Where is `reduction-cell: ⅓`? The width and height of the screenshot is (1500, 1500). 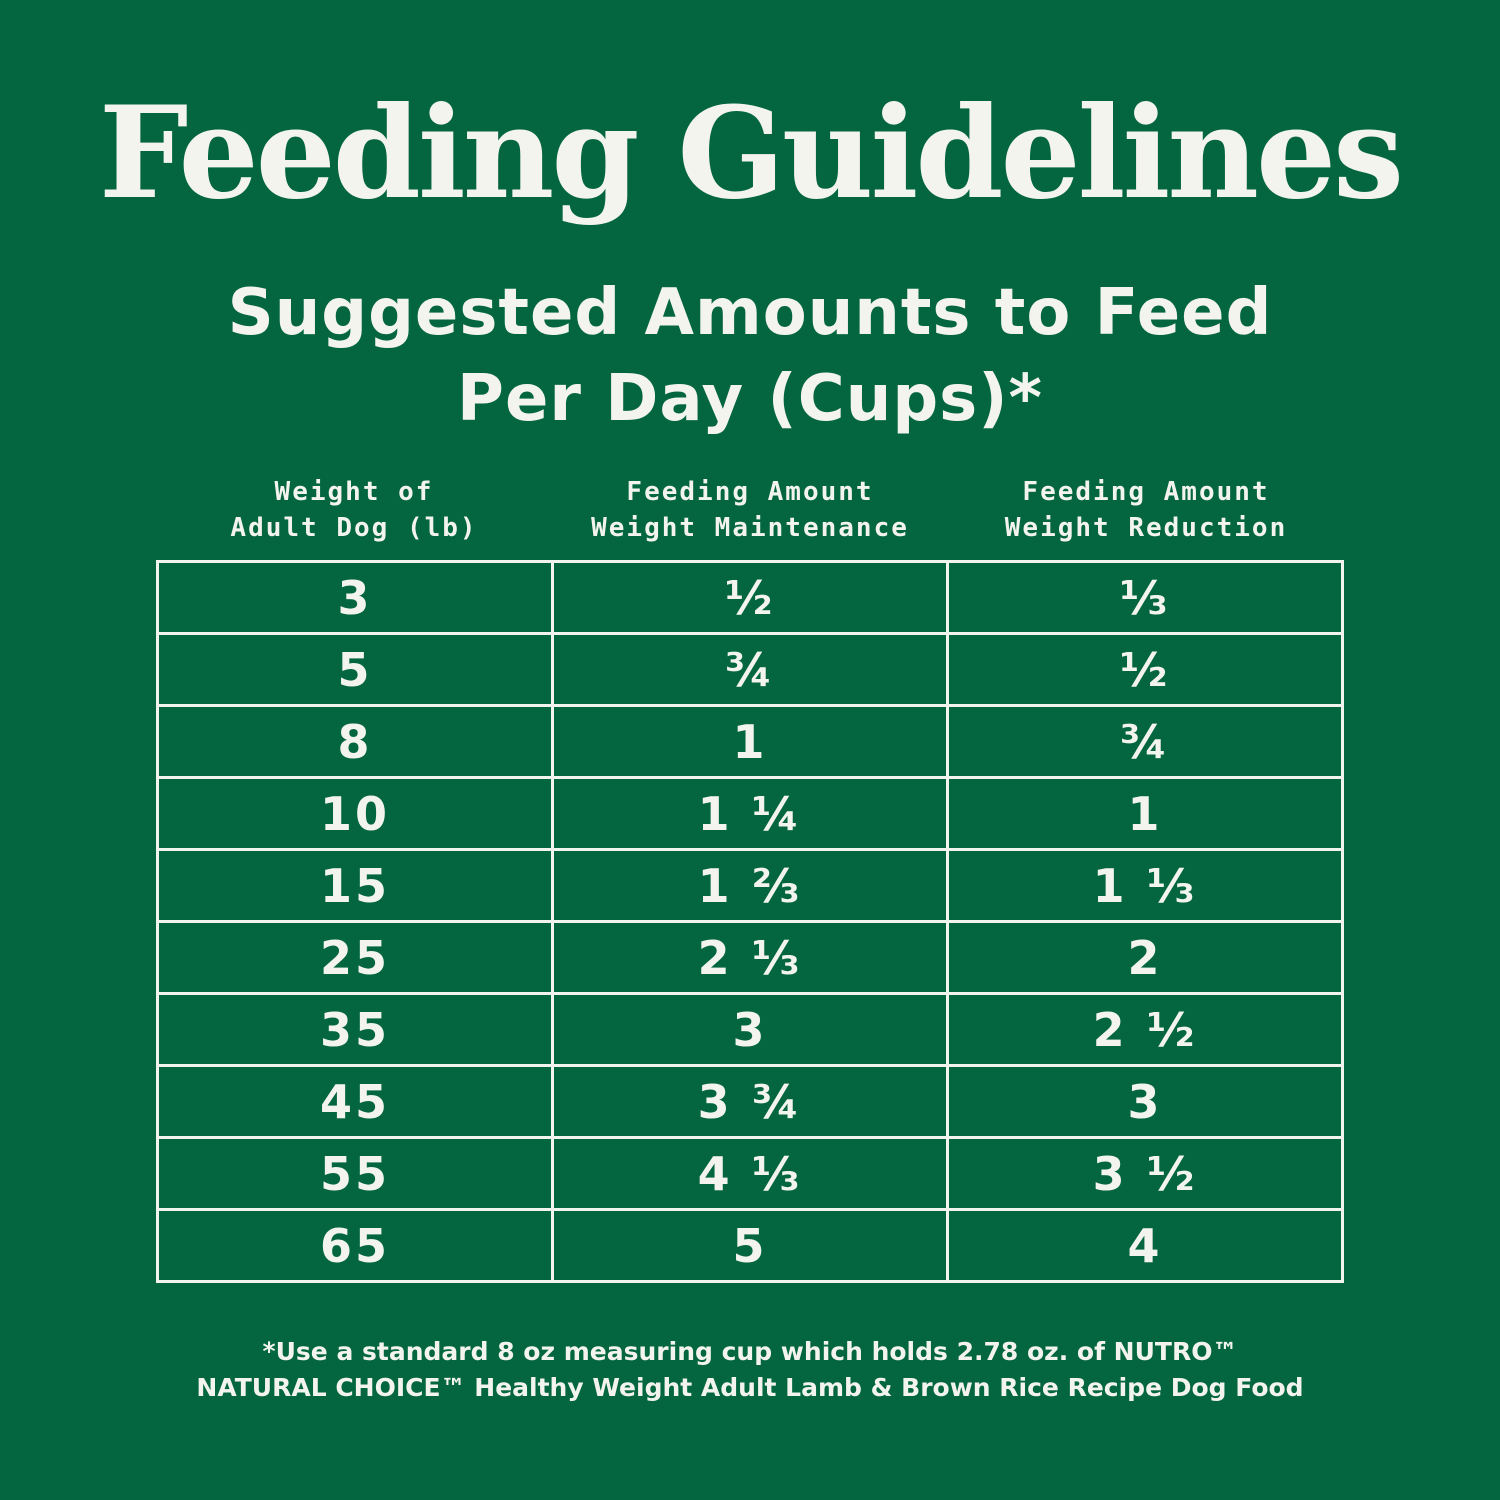
reduction-cell: ⅓ is located at coordinates (1145, 597).